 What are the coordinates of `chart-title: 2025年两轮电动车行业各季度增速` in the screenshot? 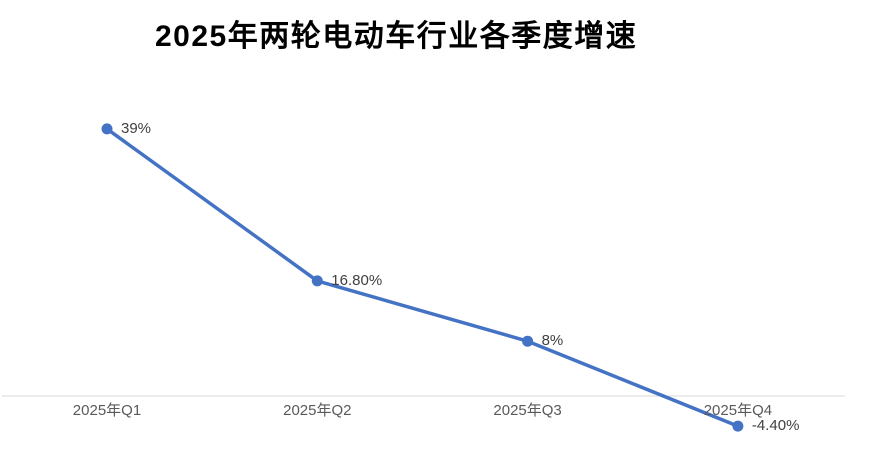 It's located at (396, 36).